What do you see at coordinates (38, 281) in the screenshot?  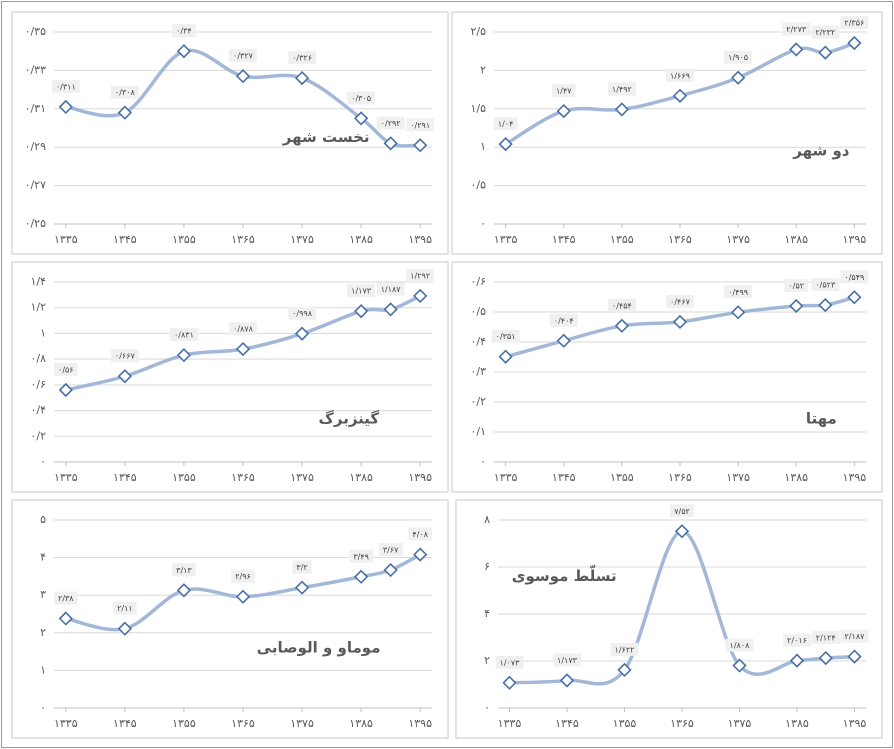 I see `y-tick-label: ۱/۴` at bounding box center [38, 281].